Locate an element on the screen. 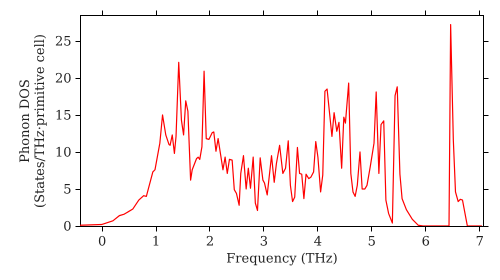 The image size is (500, 280). x-tick-label: 7 is located at coordinates (480, 242).